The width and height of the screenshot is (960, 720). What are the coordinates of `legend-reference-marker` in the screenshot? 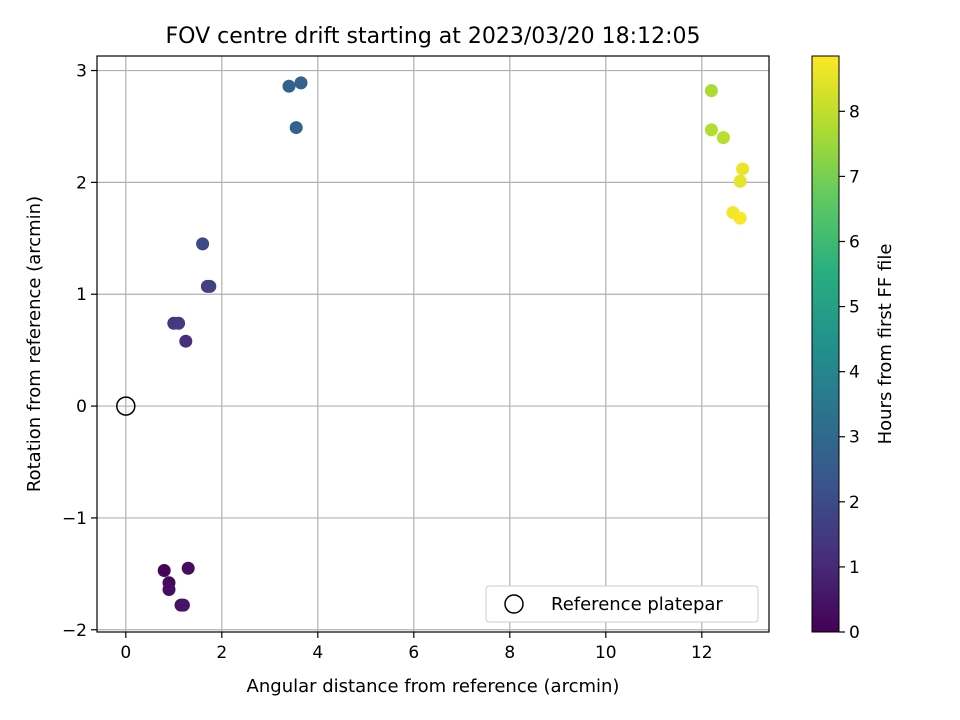 It's located at (514, 604).